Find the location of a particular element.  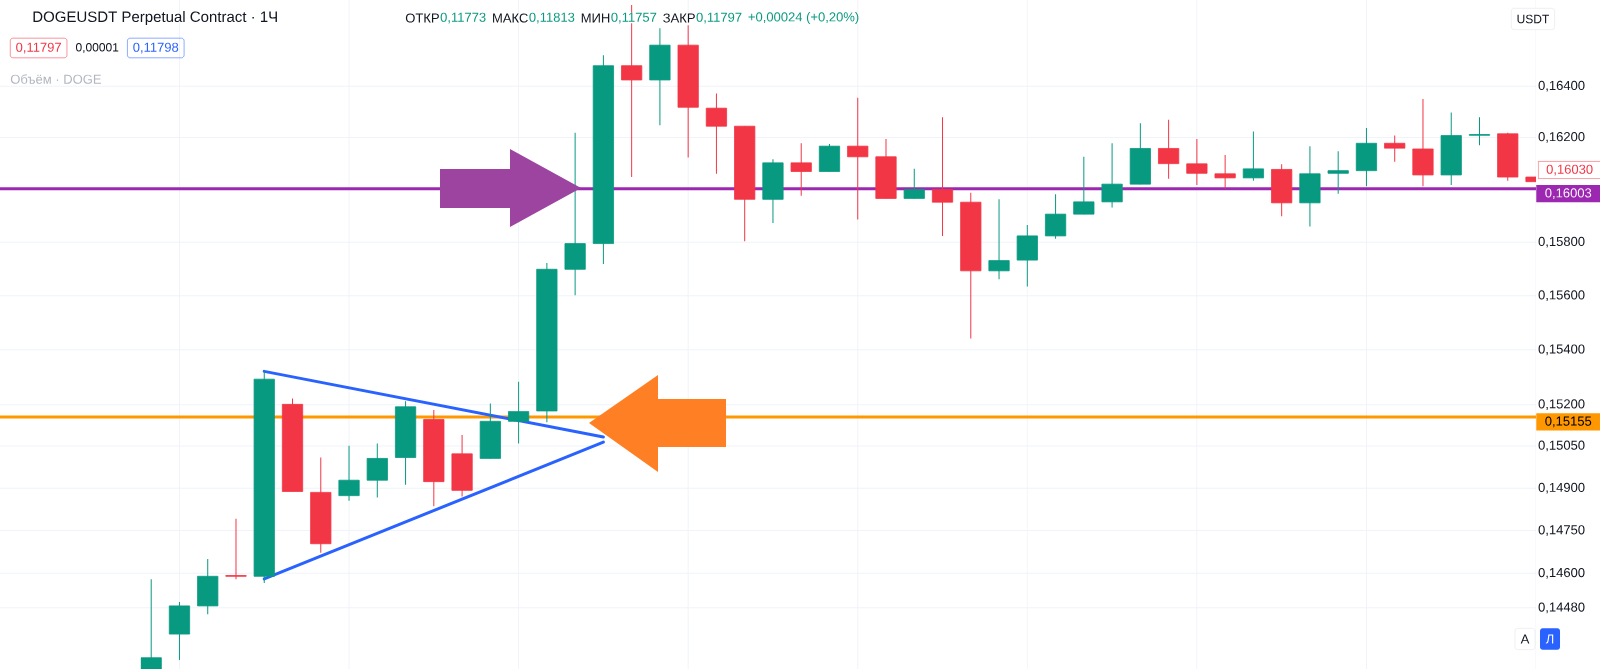

y-tick-label: 0,16200 is located at coordinates (1561, 137).